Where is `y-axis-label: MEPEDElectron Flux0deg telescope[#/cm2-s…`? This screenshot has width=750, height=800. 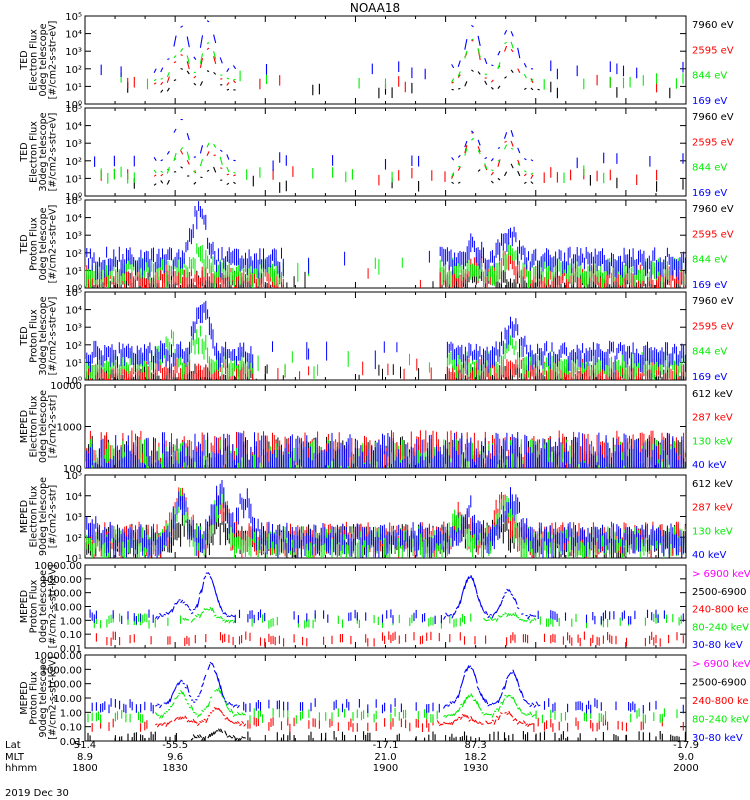 y-axis-label: MEPEDElectron Flux0deg telescope[#/cm2-s… is located at coordinates (39, 426).